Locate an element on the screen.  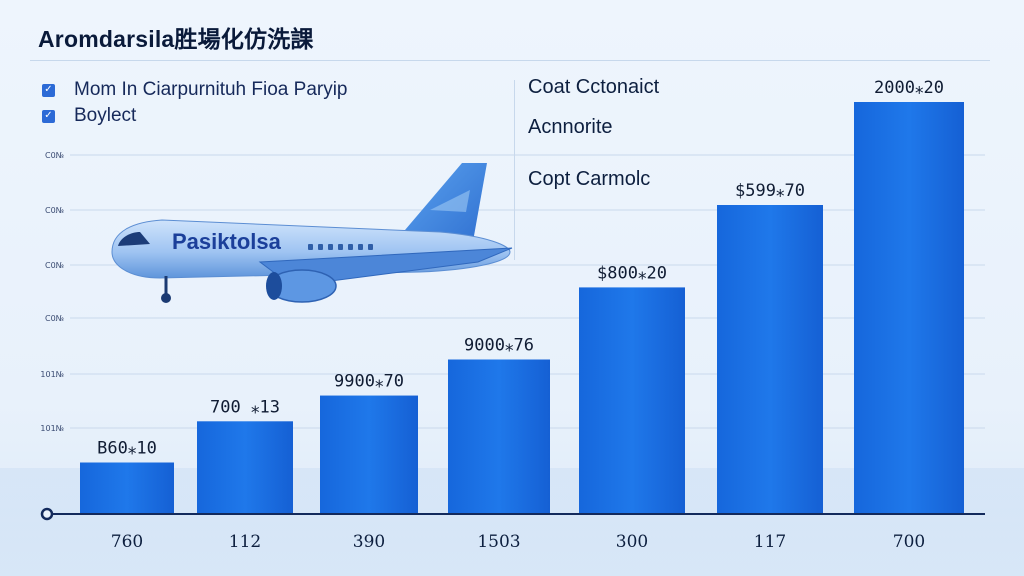
data-label: $599⁎70 is located at coordinates (770, 191).